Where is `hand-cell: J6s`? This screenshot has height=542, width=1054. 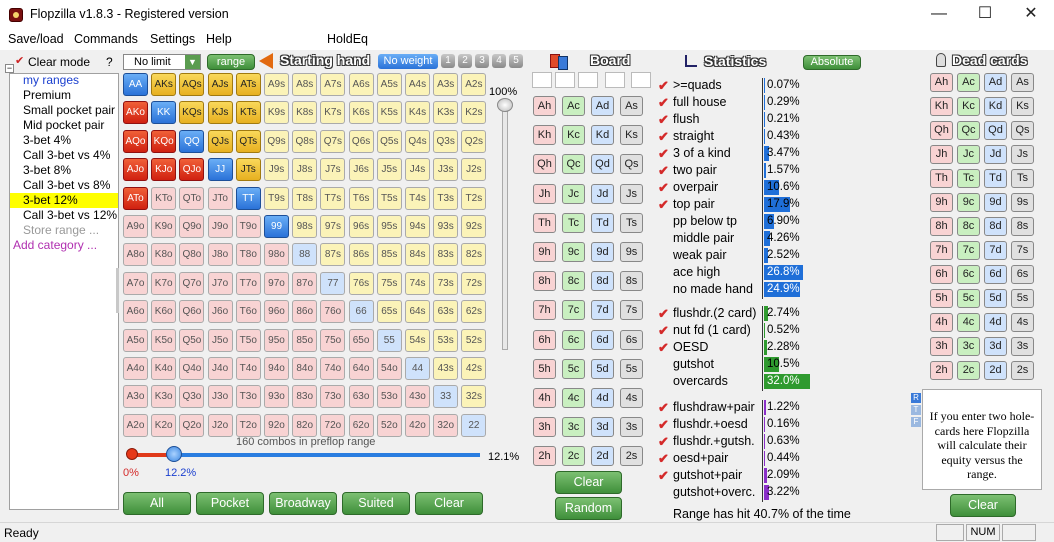
hand-cell: J6s is located at coordinates (361, 170).